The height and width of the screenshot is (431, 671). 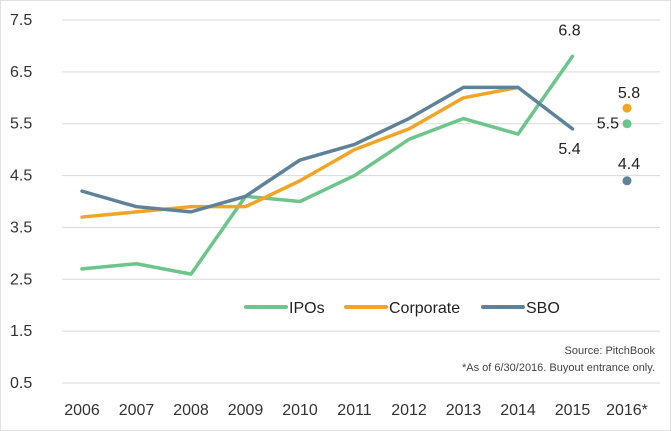 I want to click on x-tick-label: 2015, so click(x=573, y=410).